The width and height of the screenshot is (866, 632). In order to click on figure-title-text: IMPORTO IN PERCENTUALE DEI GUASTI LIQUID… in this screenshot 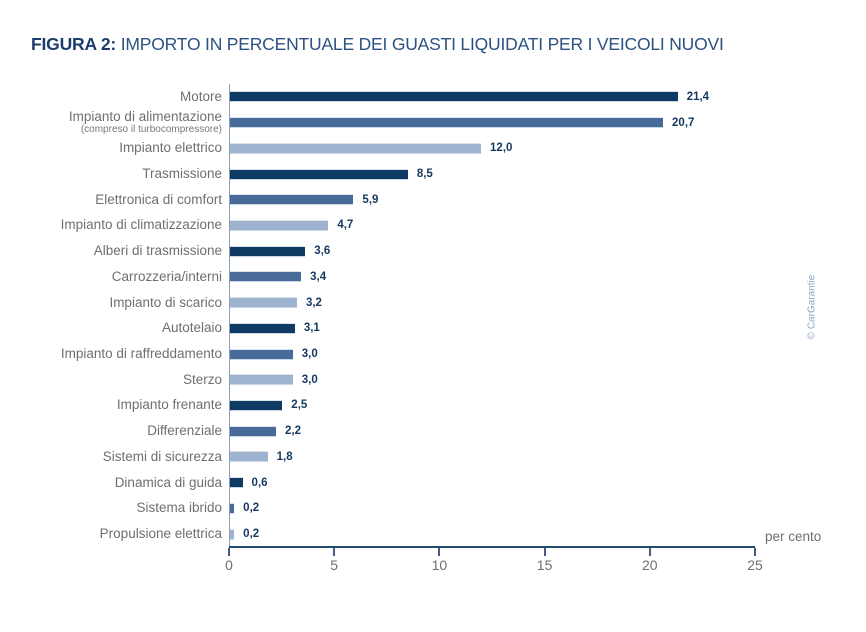, I will do `click(422, 44)`.